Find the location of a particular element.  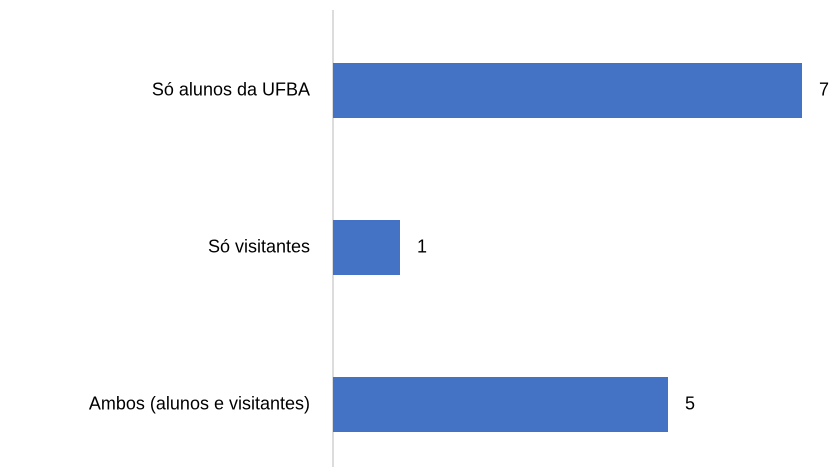

category-label: Só alunos da UFBA is located at coordinates (231, 89).